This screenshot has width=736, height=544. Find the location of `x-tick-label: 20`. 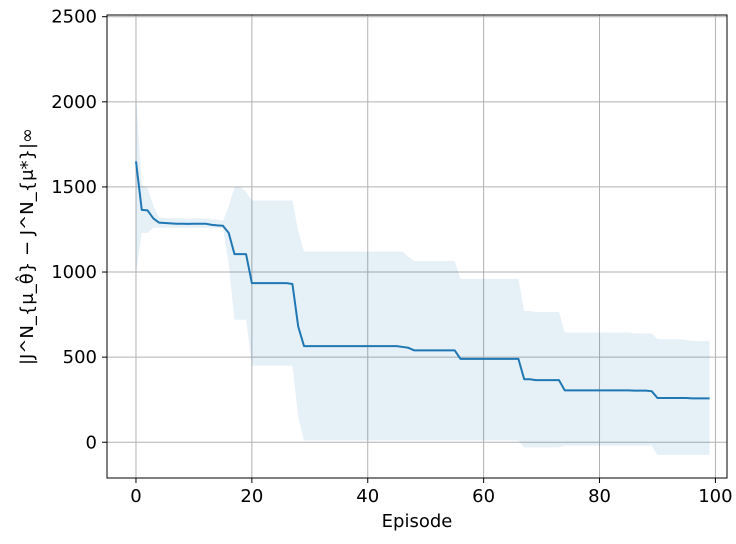

x-tick-label: 20 is located at coordinates (251, 496).